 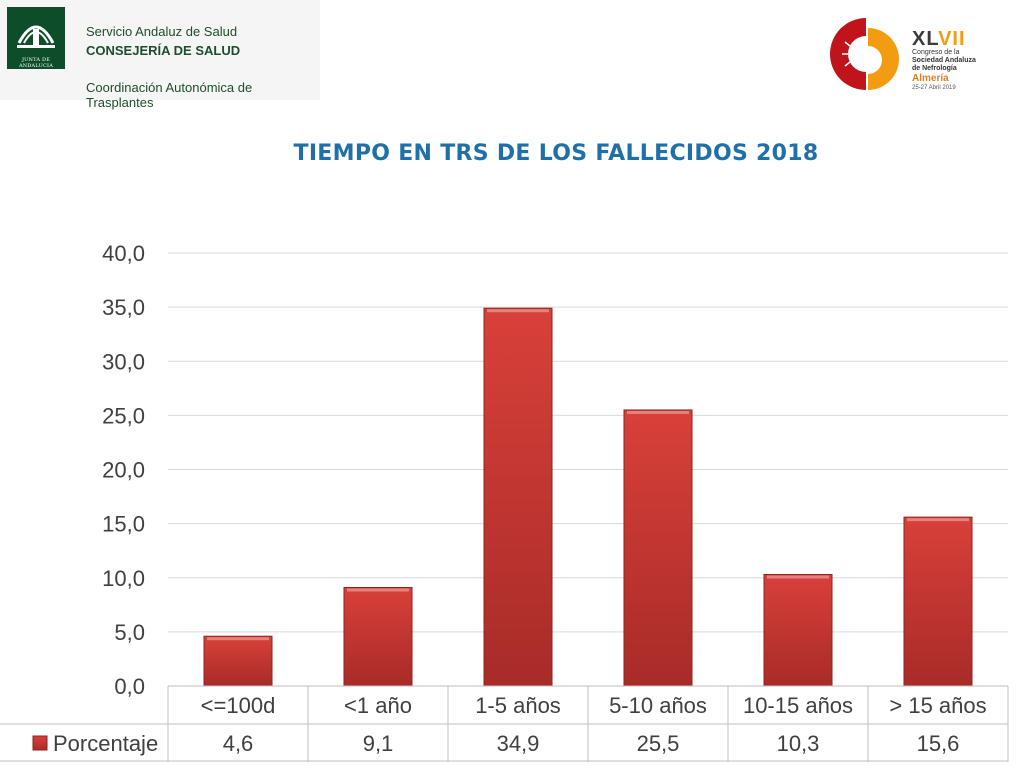 What do you see at coordinates (36, 63) in the screenshot?
I see `junta-caption: JUNTA DE ANDALUCIA` at bounding box center [36, 63].